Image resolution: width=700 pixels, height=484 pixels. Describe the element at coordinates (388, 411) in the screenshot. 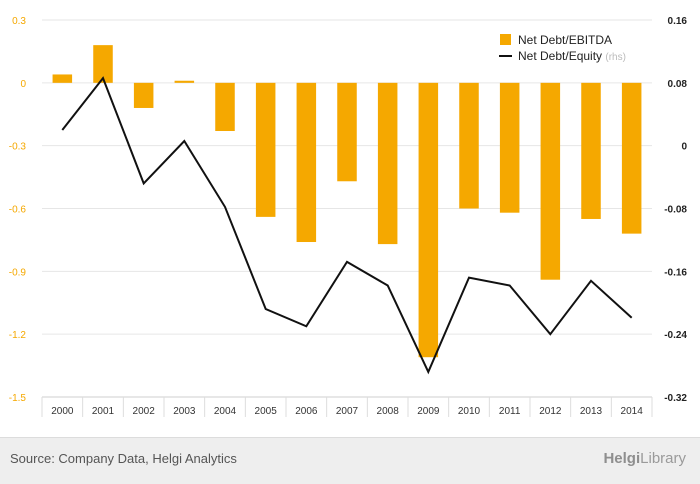

I see `x-axis-tick-label: 2008` at that location.